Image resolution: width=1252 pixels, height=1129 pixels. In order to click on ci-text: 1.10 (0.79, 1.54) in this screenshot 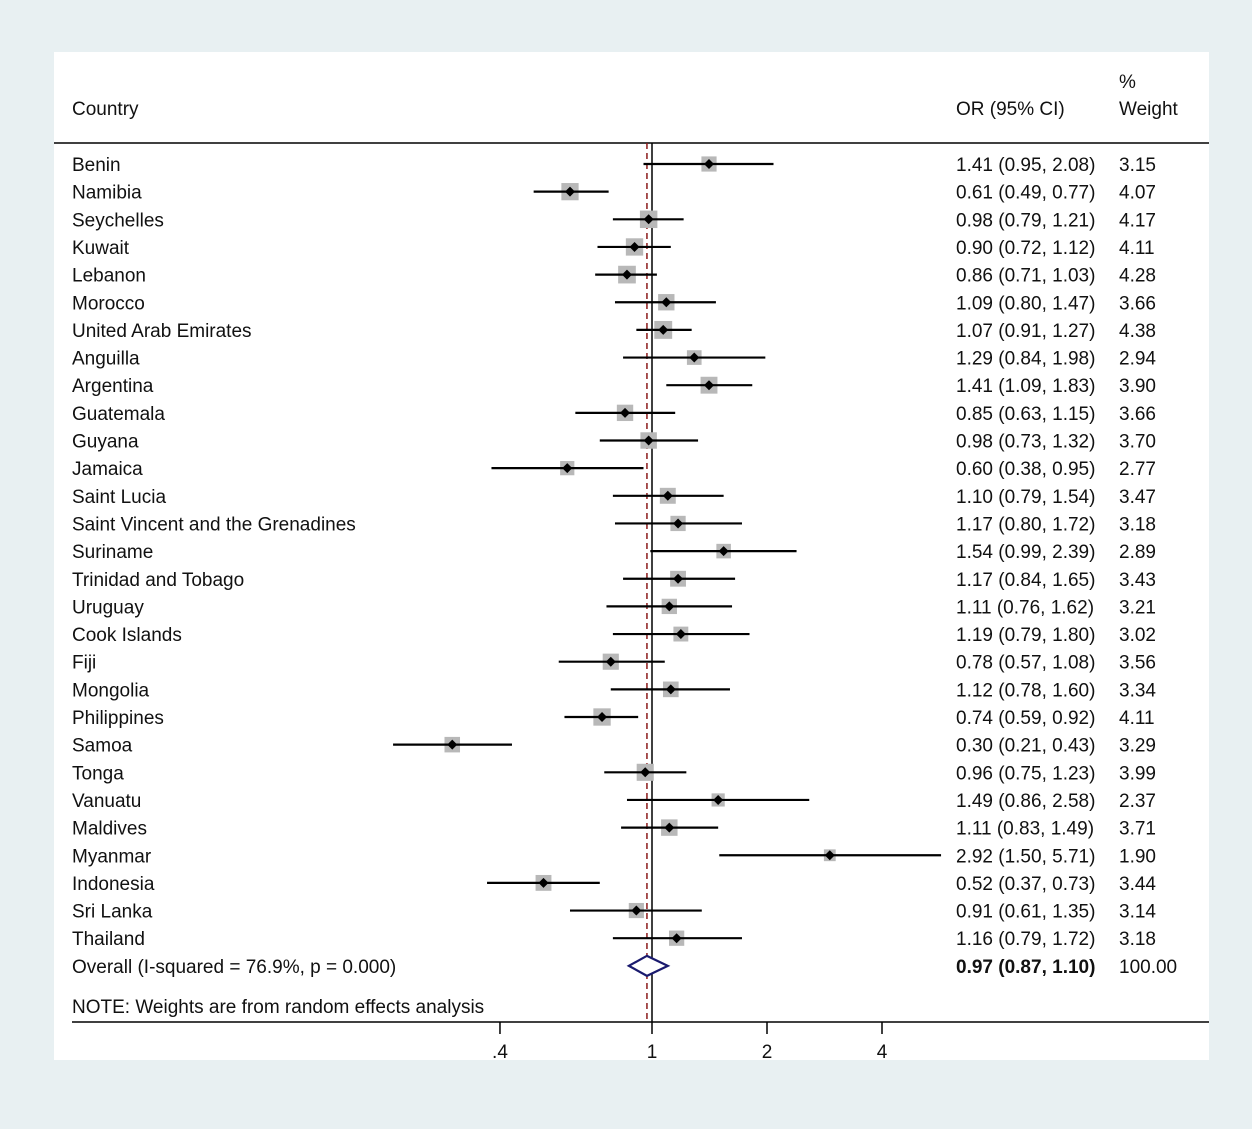, I will do `click(1025, 497)`.